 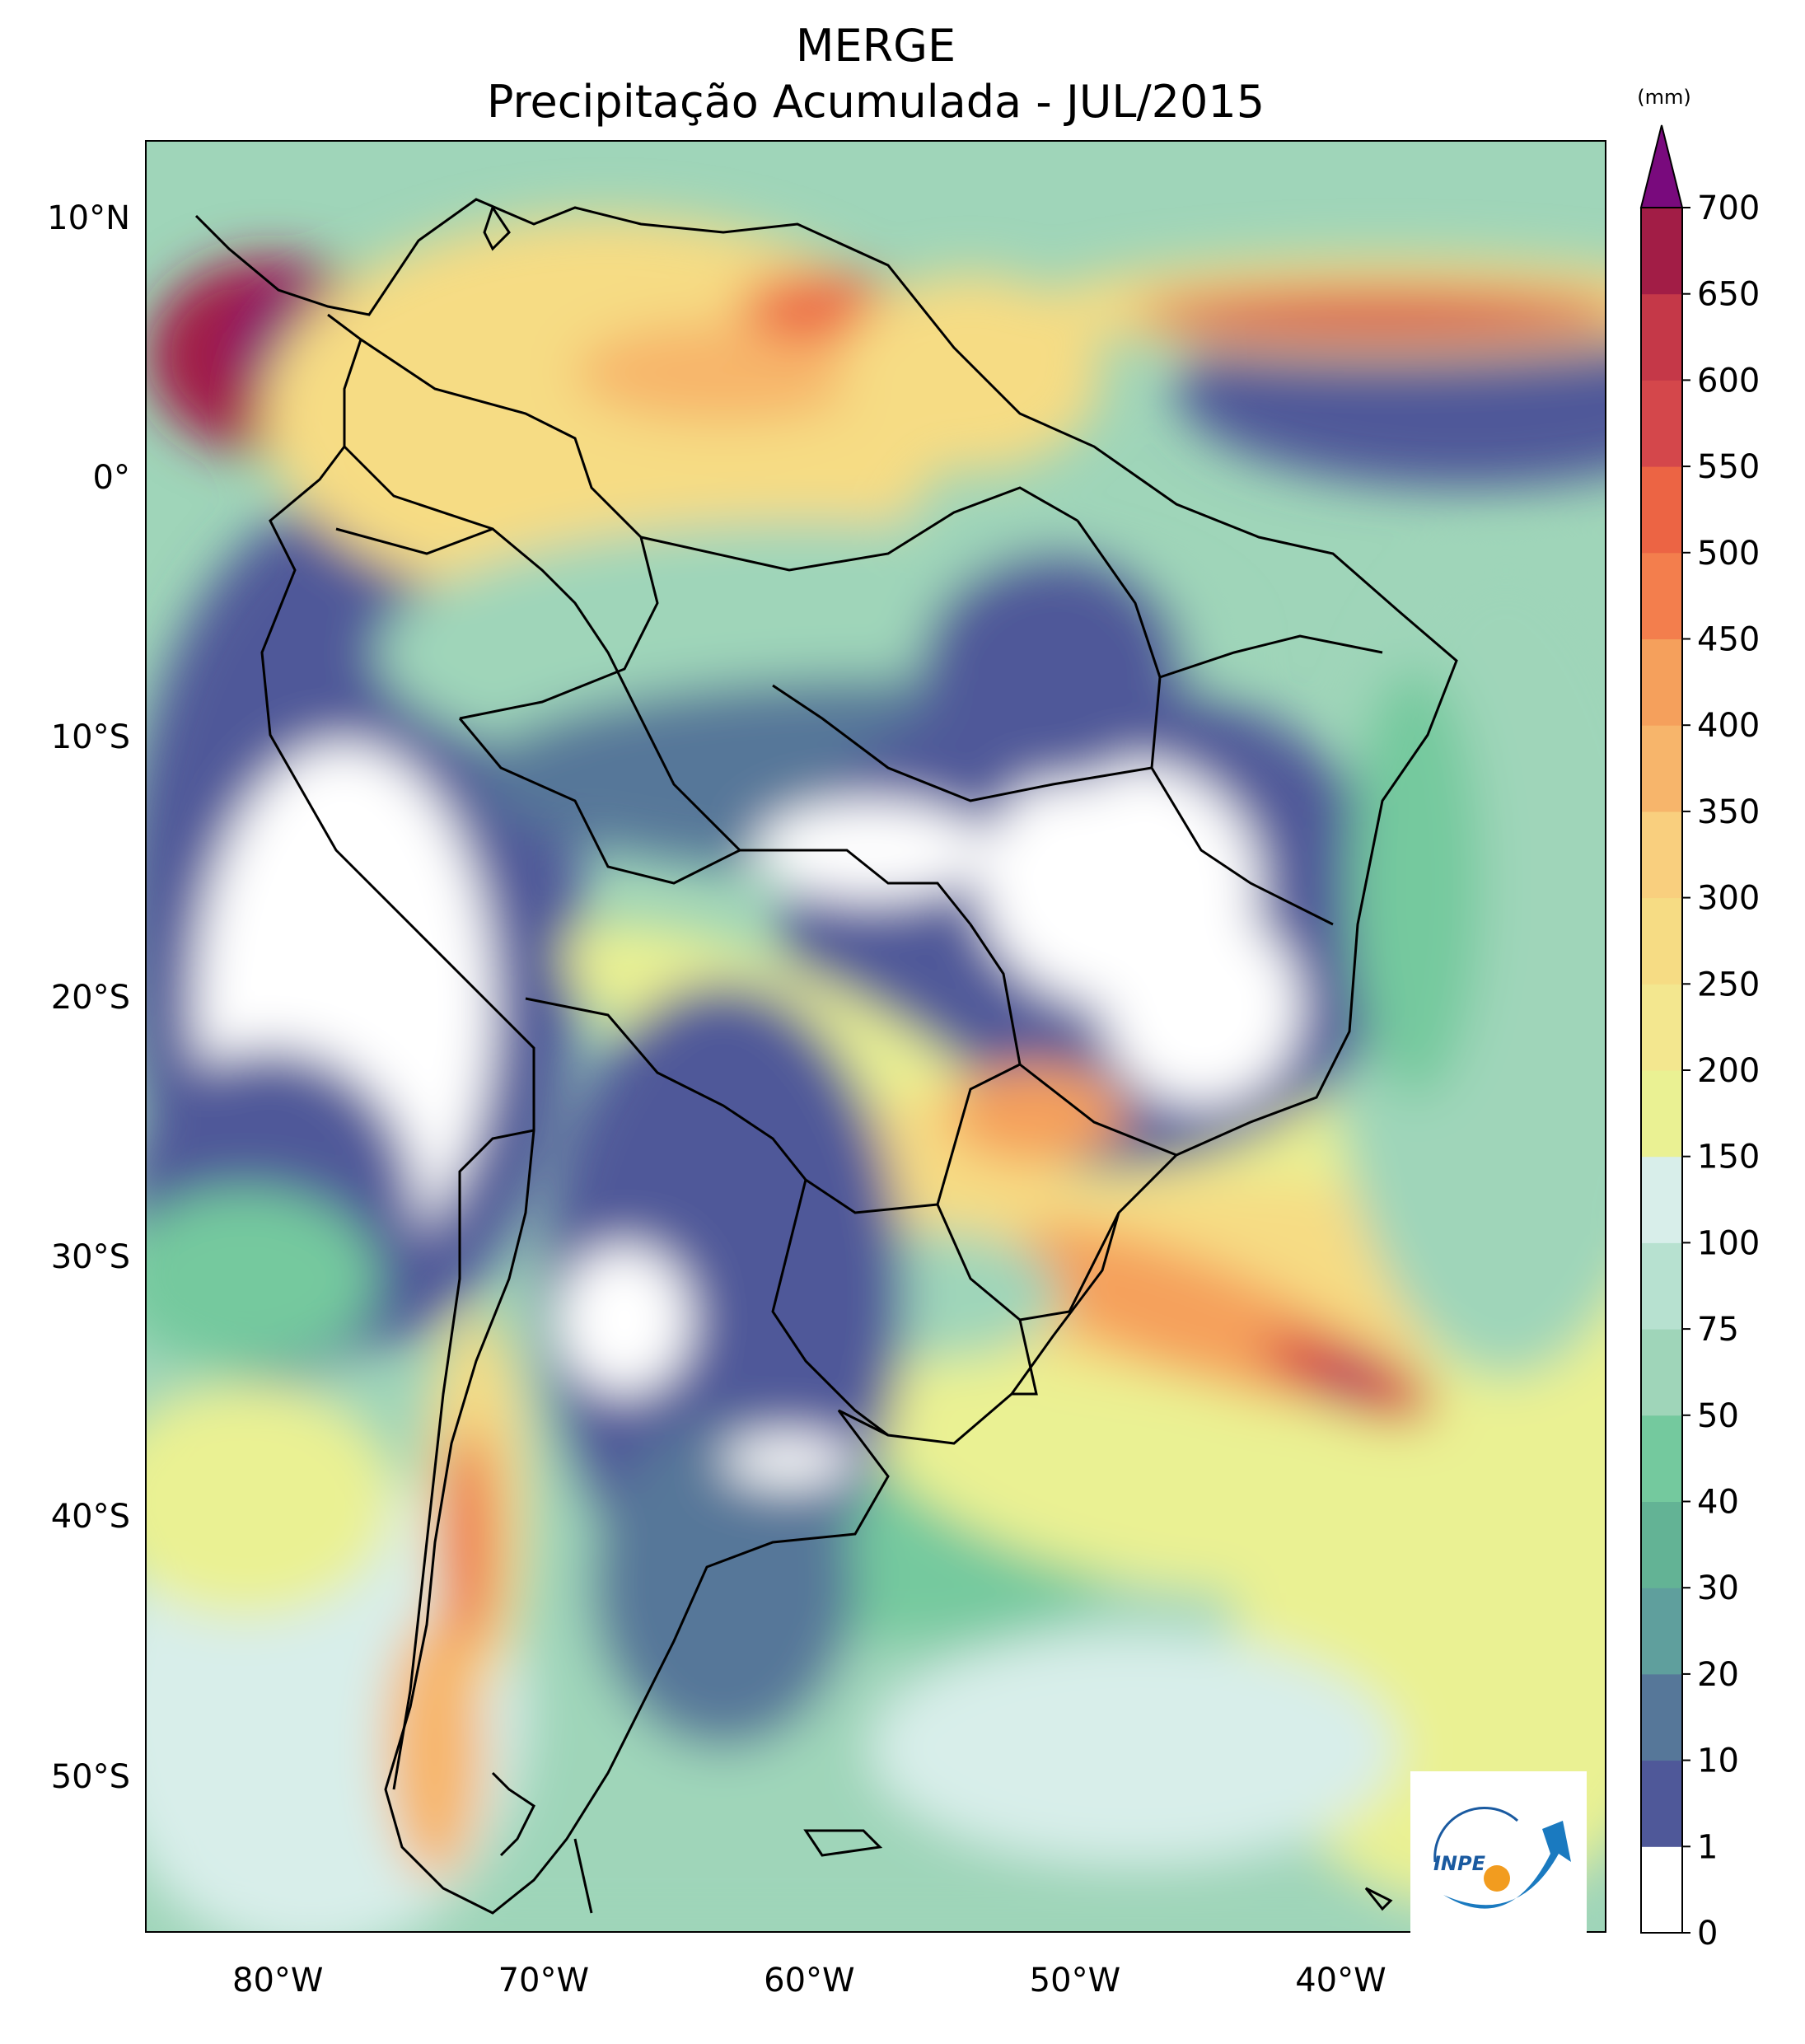 What do you see at coordinates (1728, 812) in the screenshot?
I see `colorbar-level-label: 350` at bounding box center [1728, 812].